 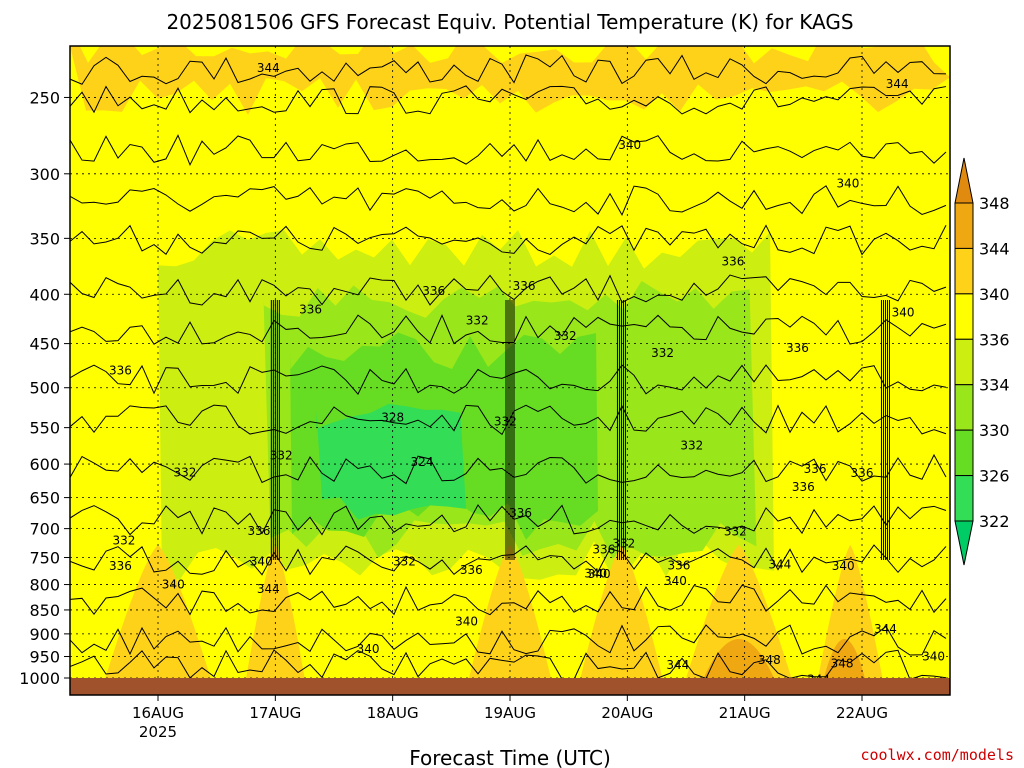 I want to click on x-axis: 16AUG 17AUG 18AUG 19AUG 20AUG 21AUG 22AUG 2025, so click(x=510, y=718).